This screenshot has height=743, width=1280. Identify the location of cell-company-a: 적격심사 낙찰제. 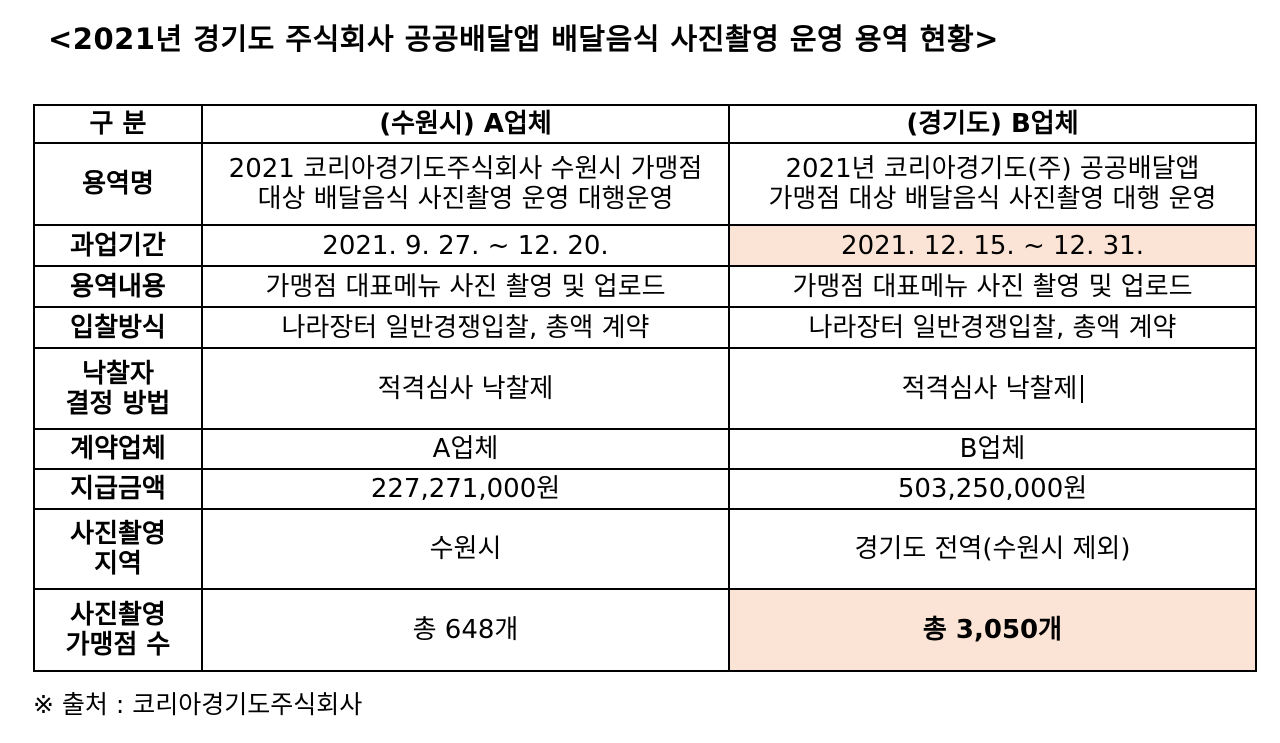
(465, 388).